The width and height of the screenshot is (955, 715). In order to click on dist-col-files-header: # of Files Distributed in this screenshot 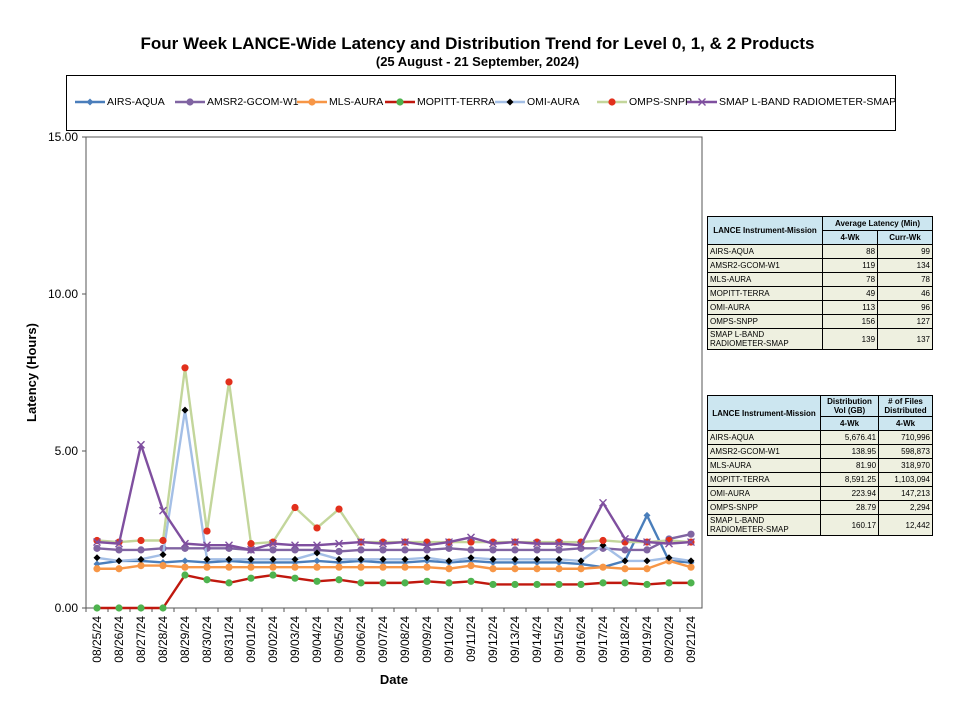, I will do `click(905, 406)`.